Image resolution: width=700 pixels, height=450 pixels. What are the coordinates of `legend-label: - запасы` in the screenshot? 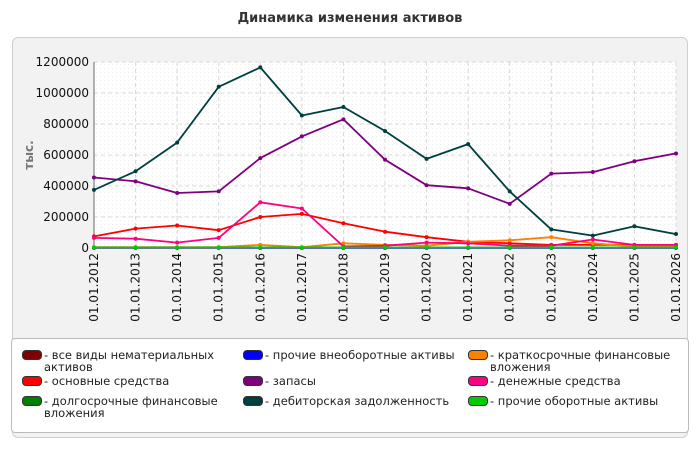 It's located at (290, 381).